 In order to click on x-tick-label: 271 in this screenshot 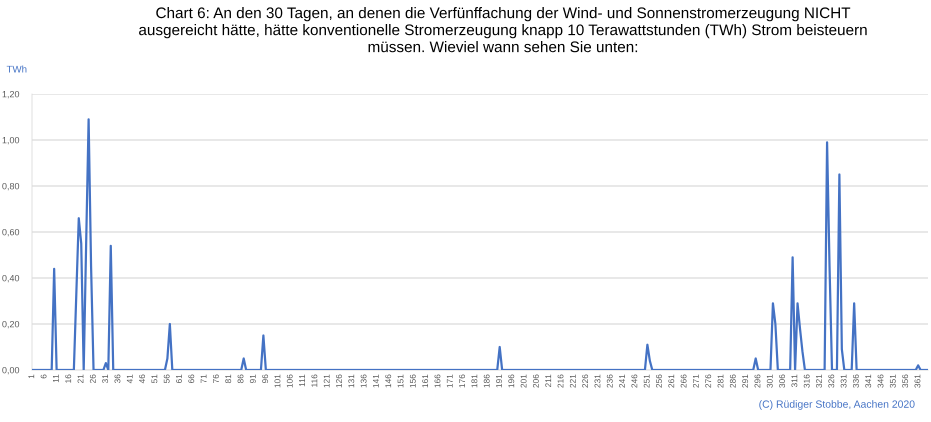, I will do `click(695, 381)`.